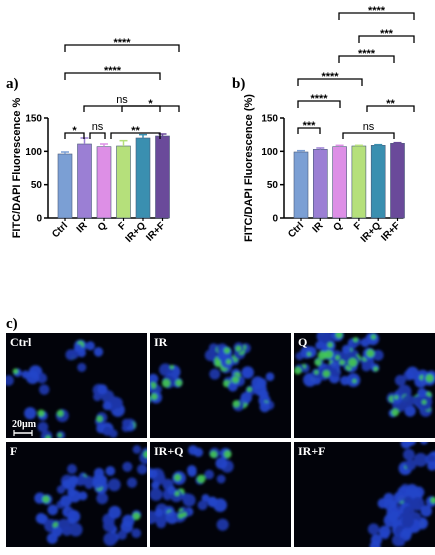 This screenshot has width=435, height=555. Describe the element at coordinates (364, 383) in the screenshot. I see `micrograph-Q` at that location.